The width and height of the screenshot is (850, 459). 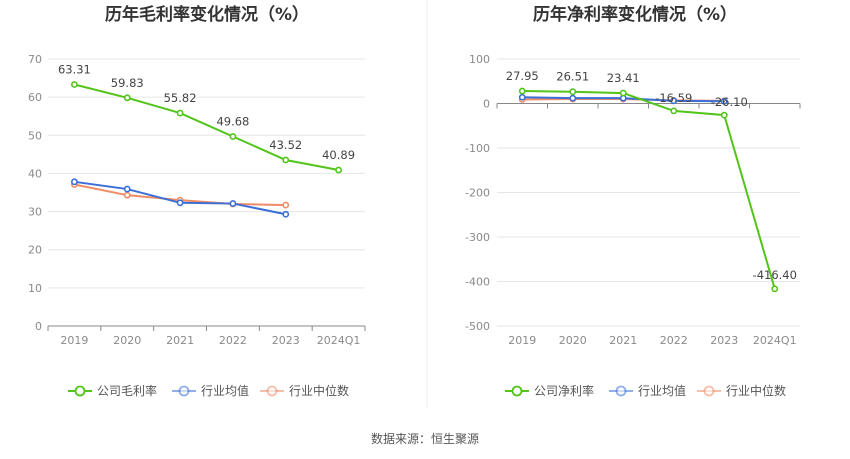 I want to click on y-tick-label: -200, so click(x=477, y=193).